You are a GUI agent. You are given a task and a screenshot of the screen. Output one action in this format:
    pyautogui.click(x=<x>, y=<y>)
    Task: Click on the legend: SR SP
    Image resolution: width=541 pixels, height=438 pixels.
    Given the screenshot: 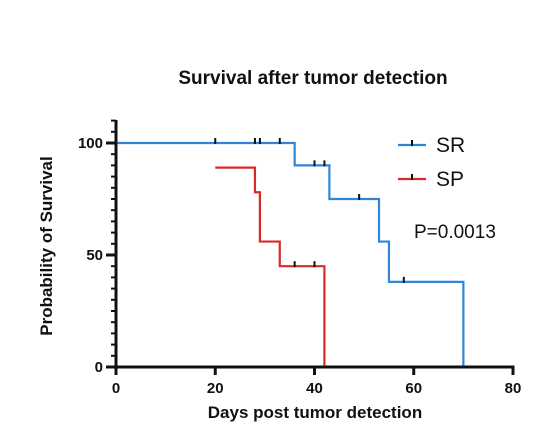 What is the action you would take?
    pyautogui.click(x=431, y=162)
    